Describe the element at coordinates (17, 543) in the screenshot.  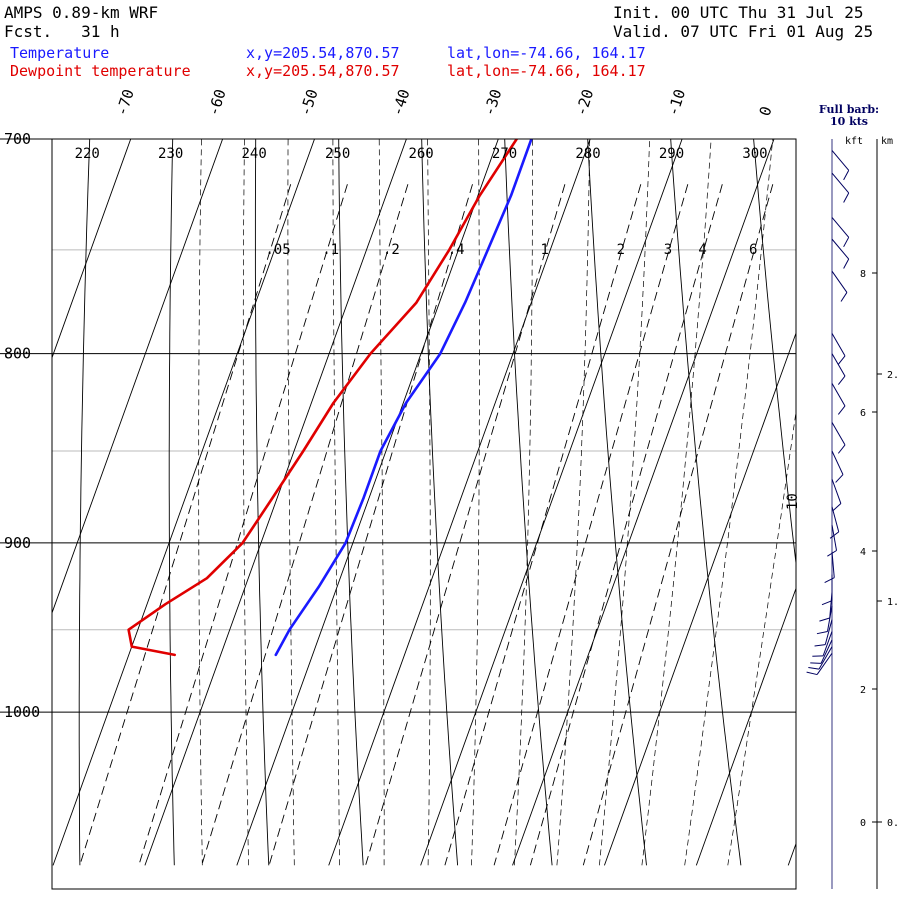
I see `pressure-tick-label: 900` at that location.